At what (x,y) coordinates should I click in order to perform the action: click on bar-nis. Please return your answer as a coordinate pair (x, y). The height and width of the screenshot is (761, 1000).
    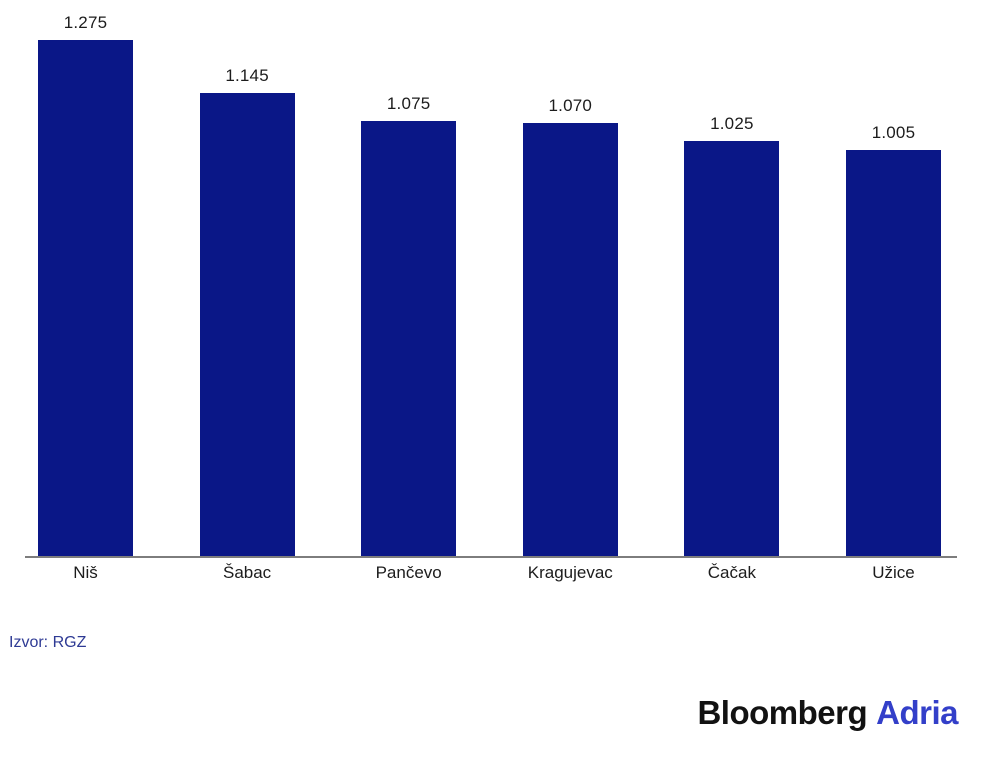
    Looking at the image, I should click on (85, 298).